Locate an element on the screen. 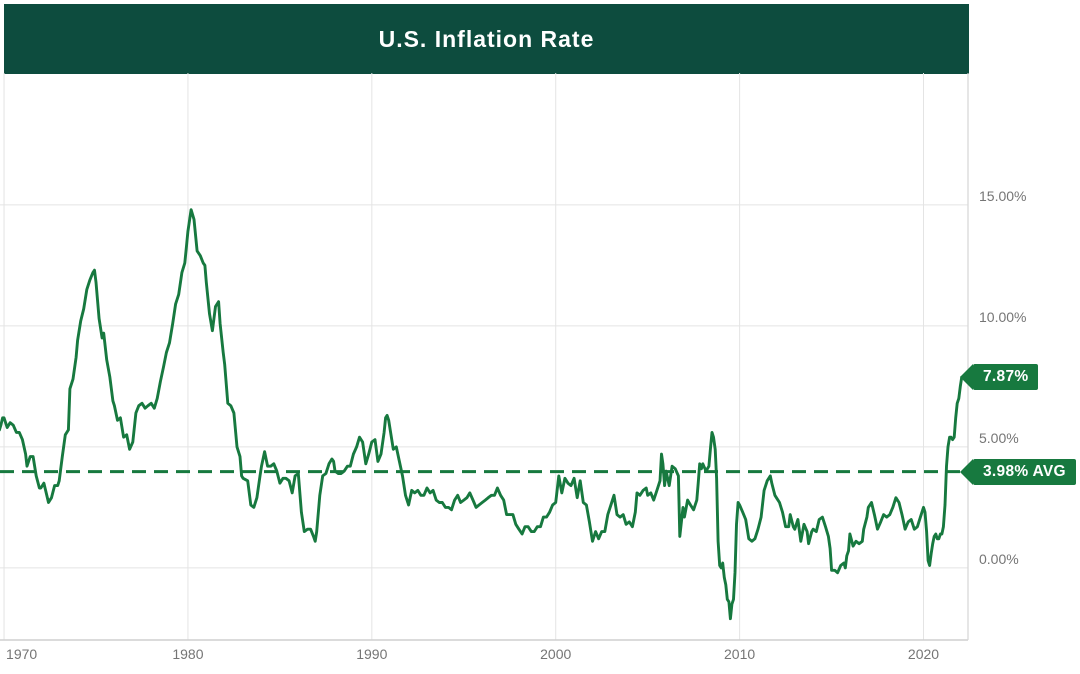 Image resolution: width=1080 pixels, height=674 pixels. average-value-badge: 3.98% AVG is located at coordinates (1018, 471).